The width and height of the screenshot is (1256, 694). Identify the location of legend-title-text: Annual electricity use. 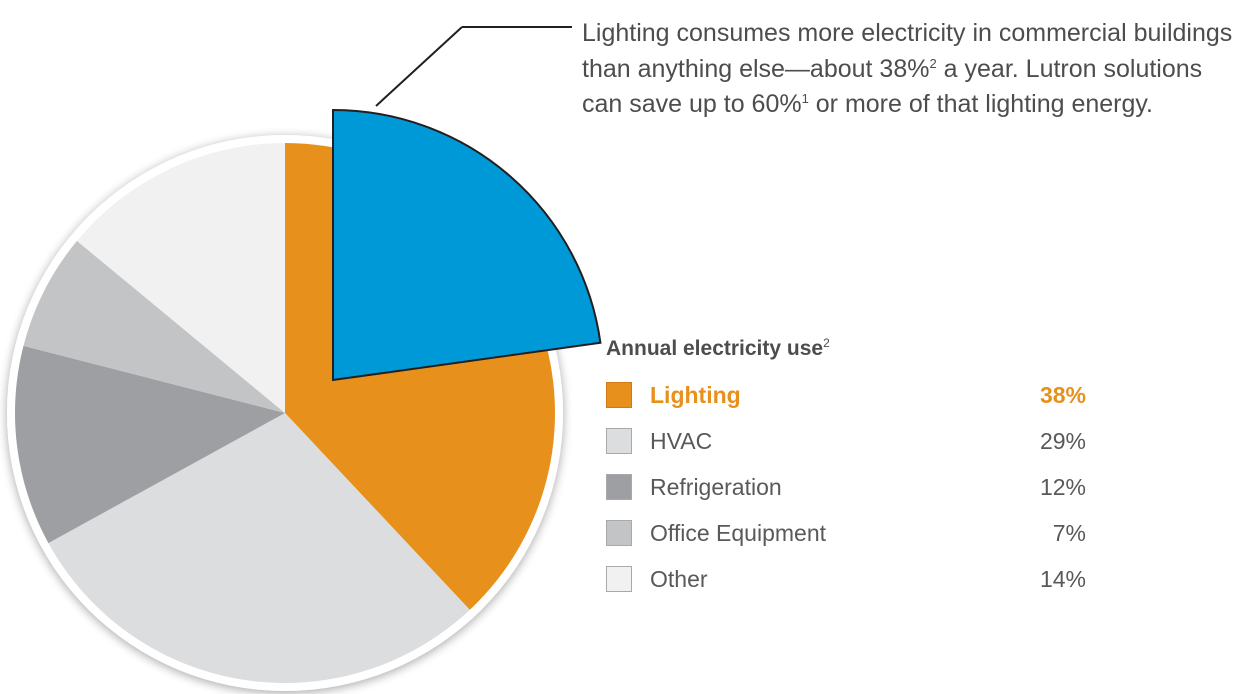
(715, 348).